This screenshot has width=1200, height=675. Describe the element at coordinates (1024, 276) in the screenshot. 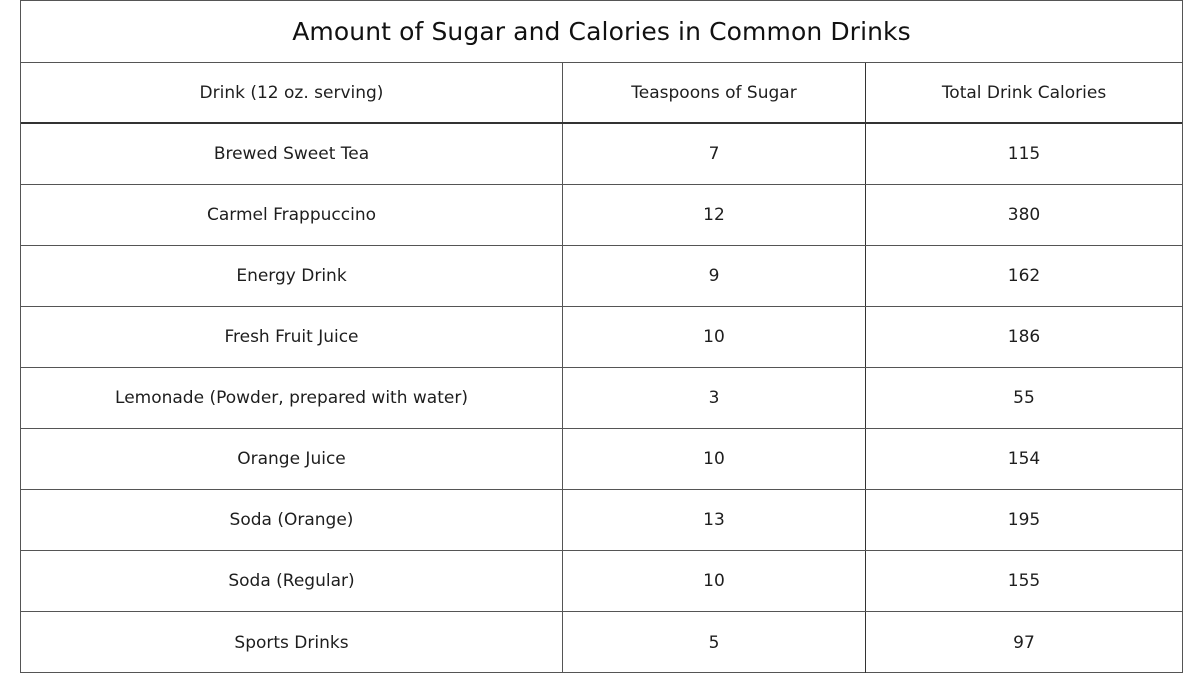

I see `calories-cell: 162` at that location.